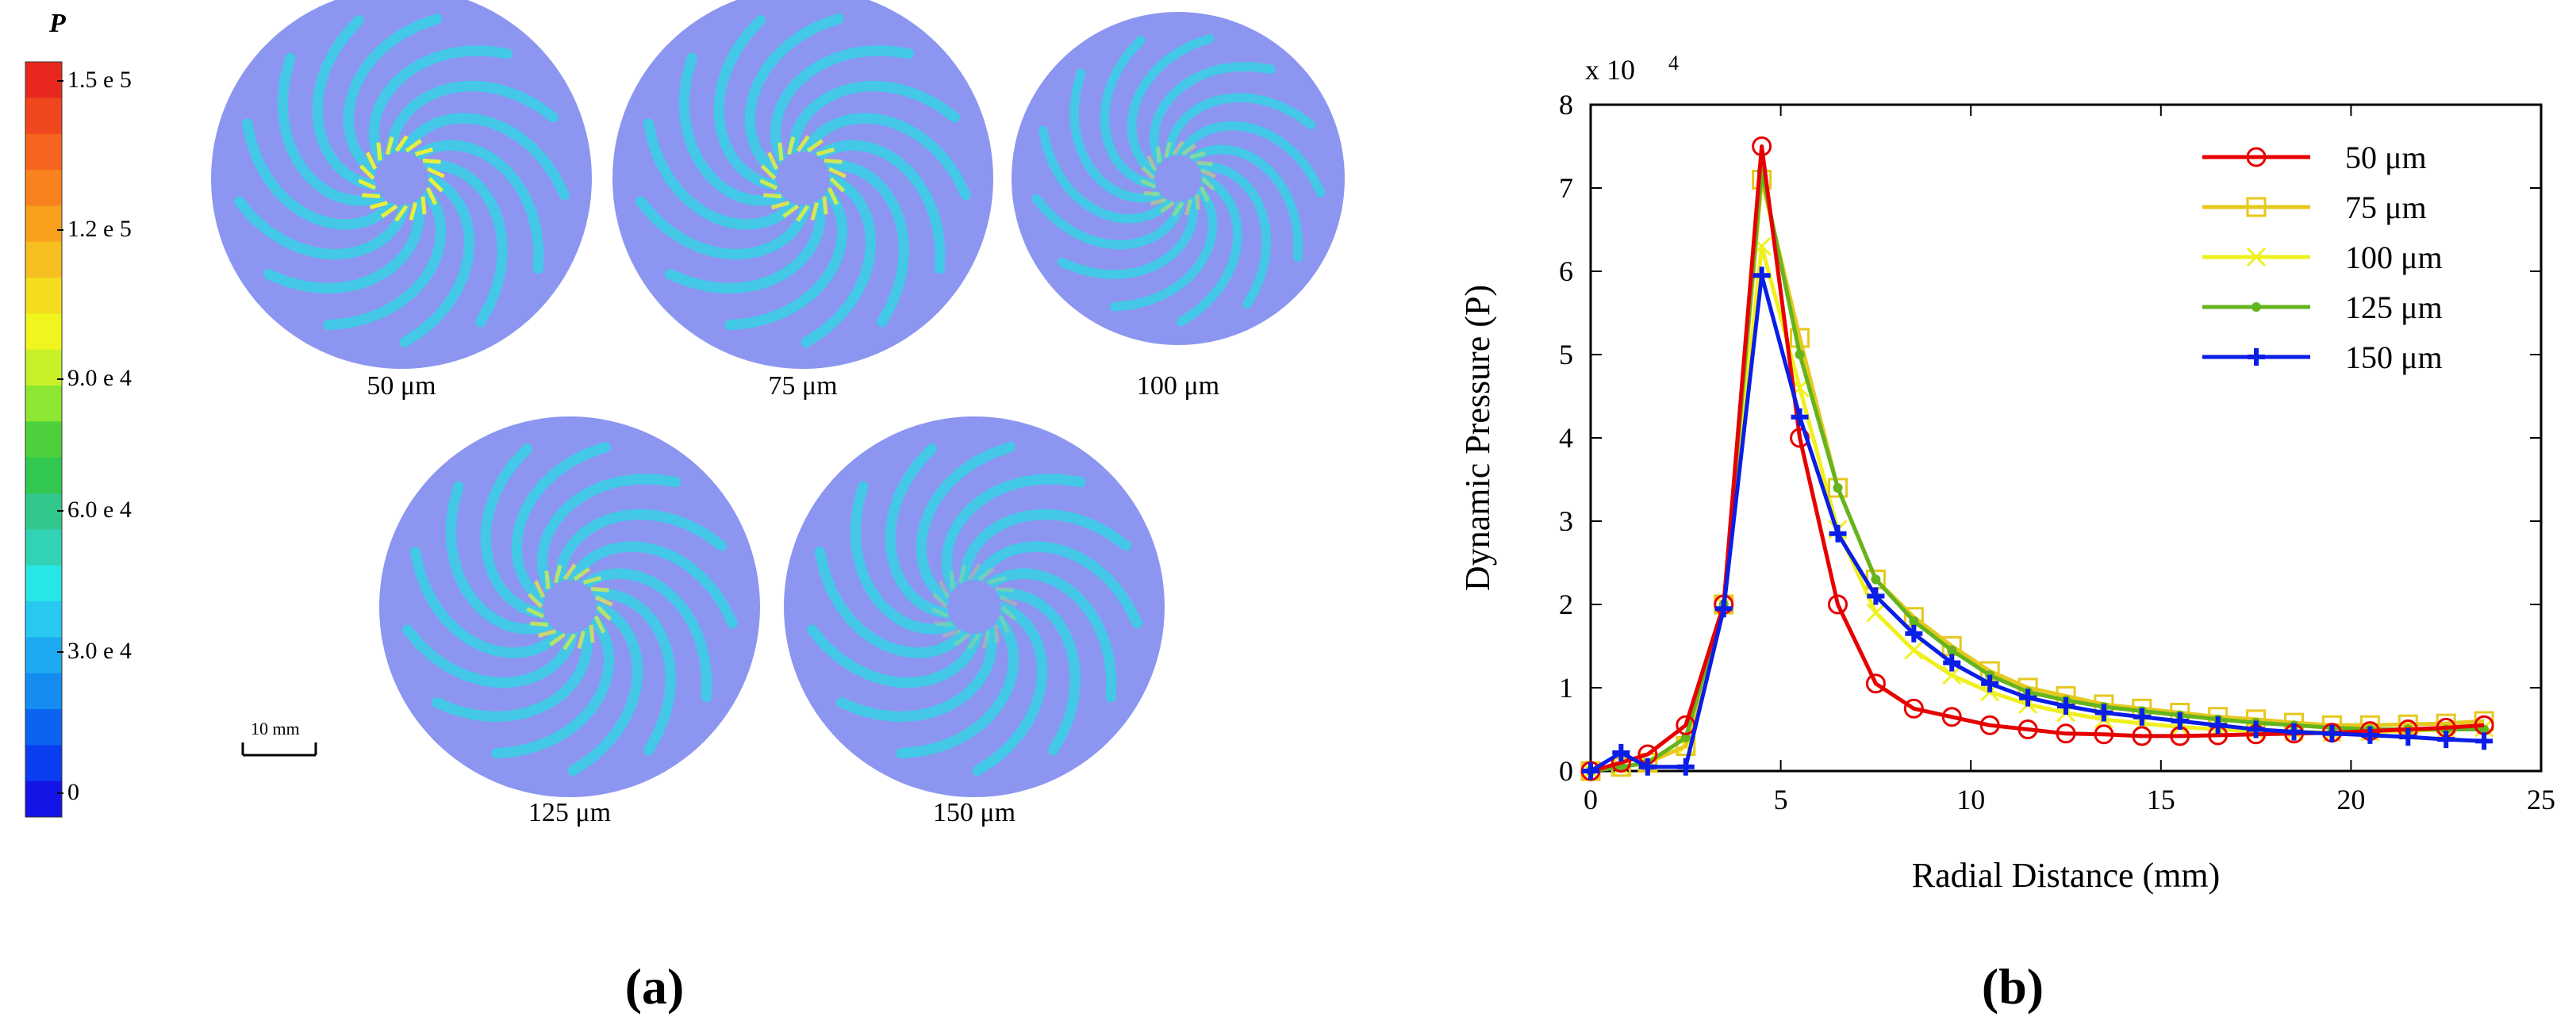 This screenshot has height=1032, width=2576. Describe the element at coordinates (401, 386) in the screenshot. I see `disk-caption: 50 μm` at that location.